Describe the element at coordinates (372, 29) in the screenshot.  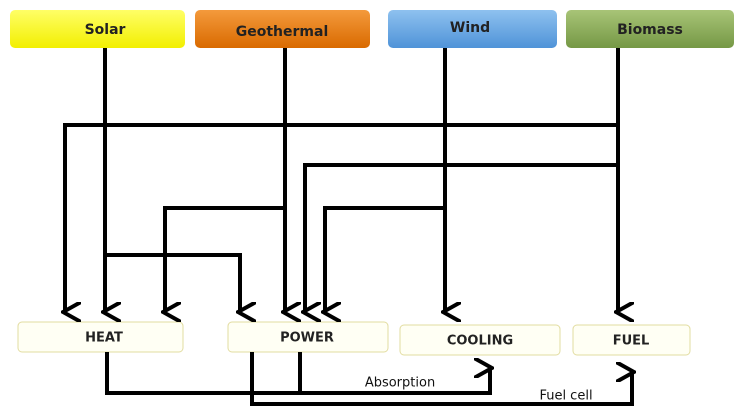
I see `source-boxes: Solar Geothermal Wind Biomass` at that location.